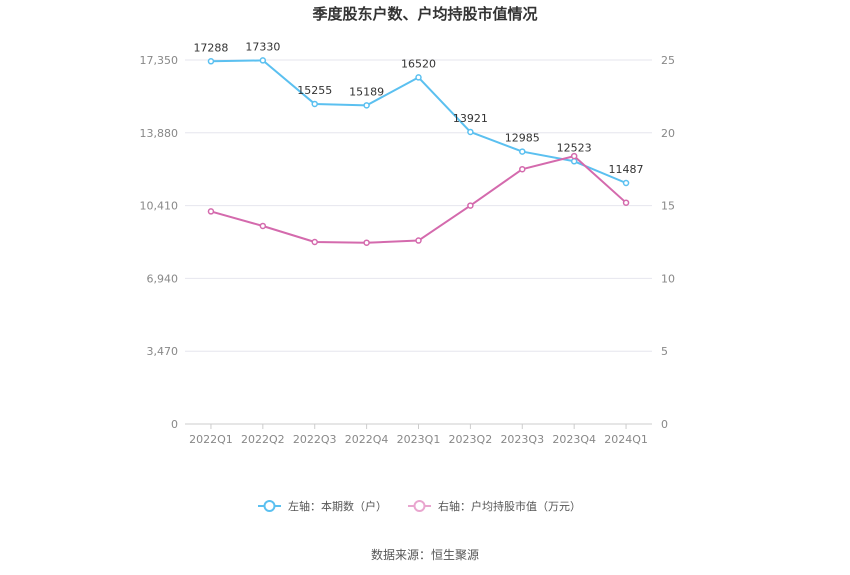 Image resolution: width=850 pixels, height=575 pixels. I want to click on left-tick-label: 17,350, so click(159, 60).